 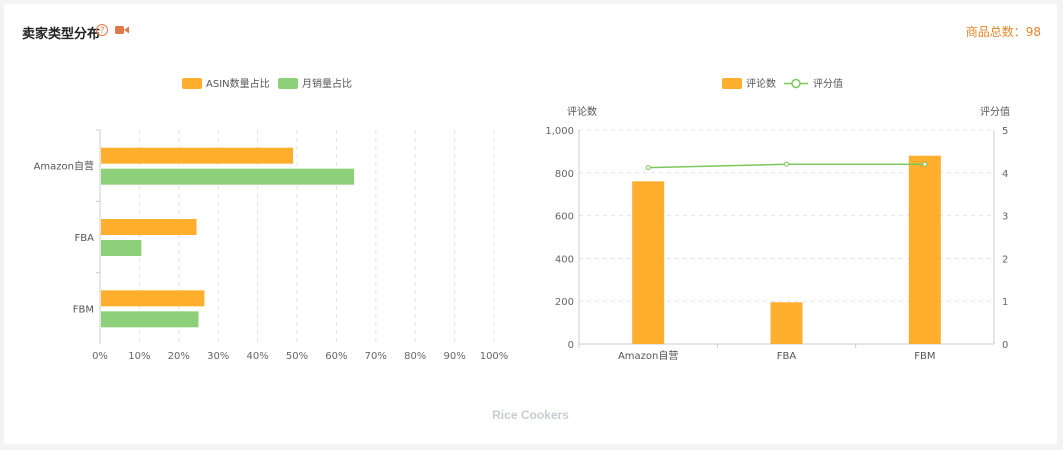 What do you see at coordinates (559, 131) in the screenshot?
I see `y-tick-label-left: 1,000` at bounding box center [559, 131].